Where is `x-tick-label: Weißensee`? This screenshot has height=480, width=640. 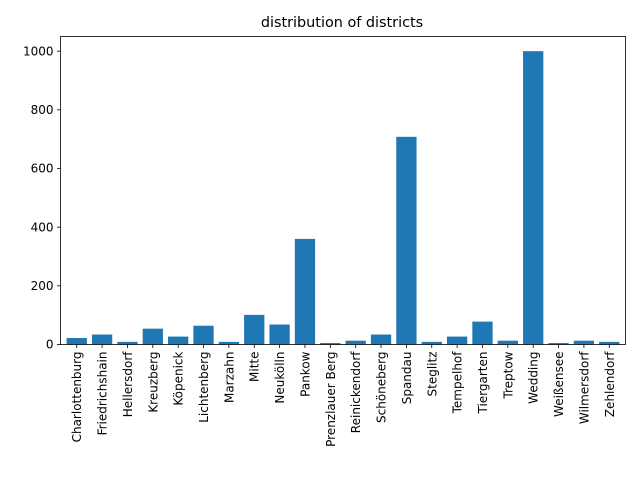
x-tick-label: Weißensee is located at coordinates (559, 384).